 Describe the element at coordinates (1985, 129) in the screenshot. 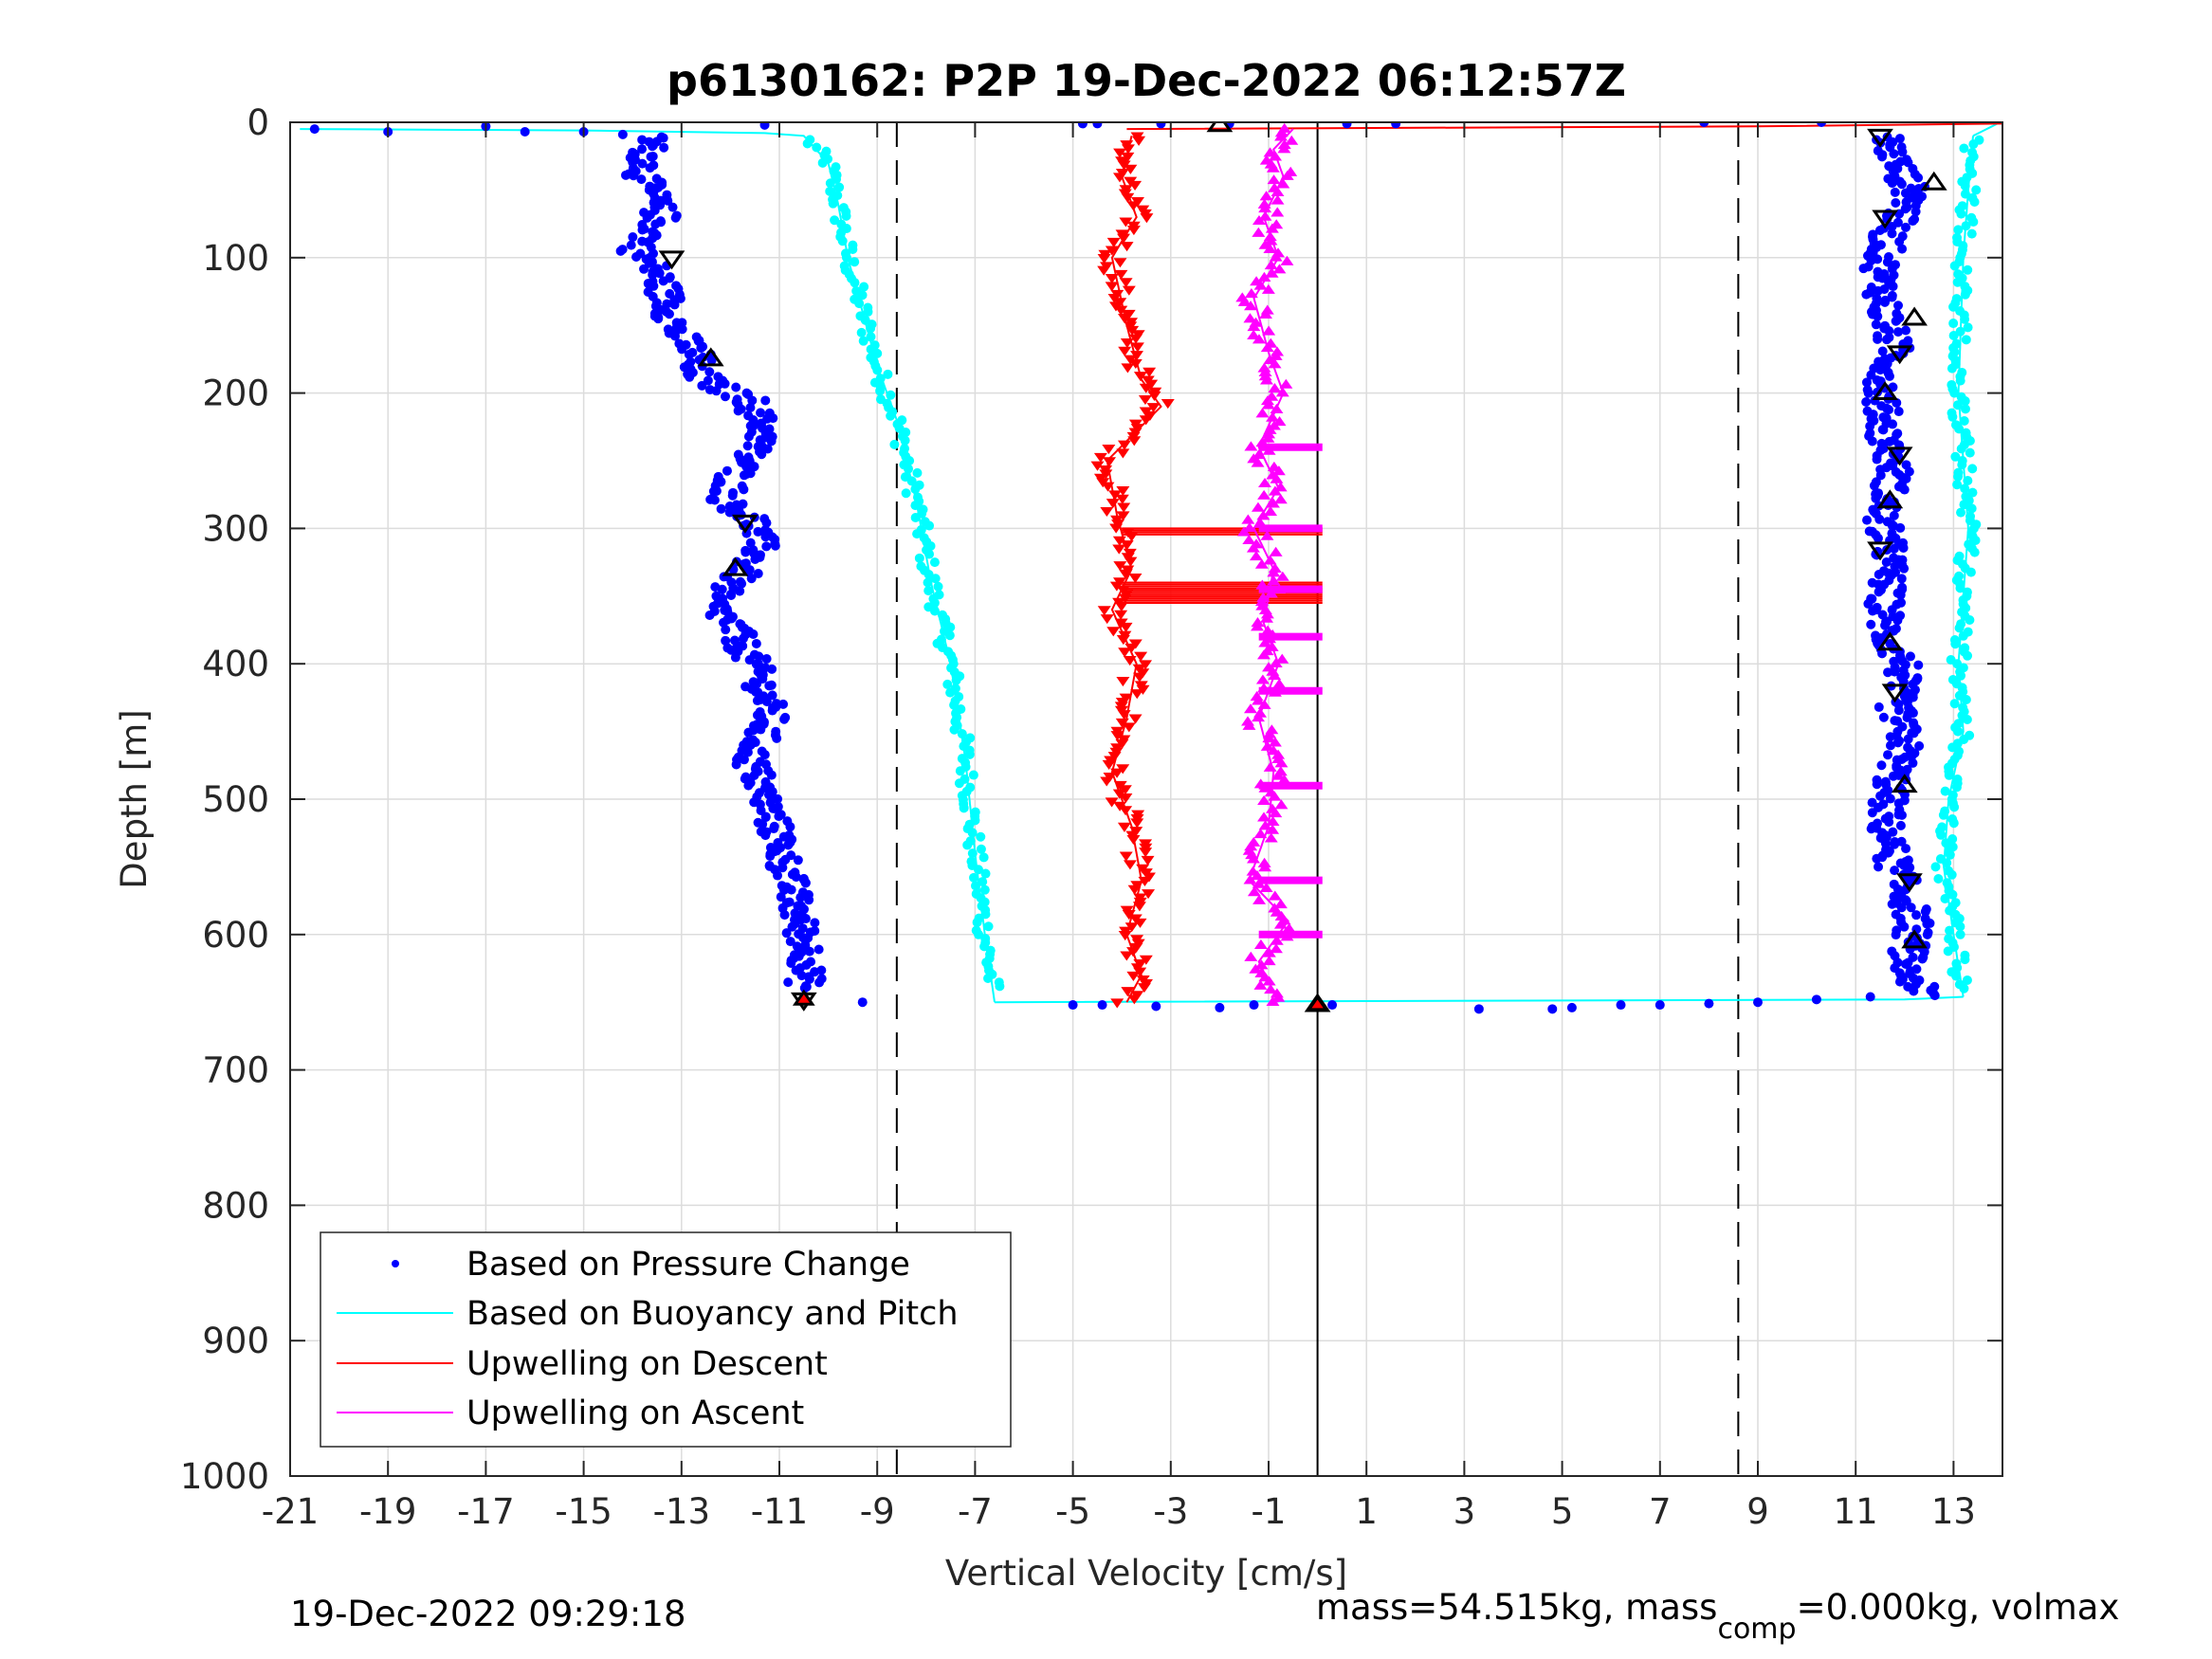

I see `buoyancy-line` at that location.